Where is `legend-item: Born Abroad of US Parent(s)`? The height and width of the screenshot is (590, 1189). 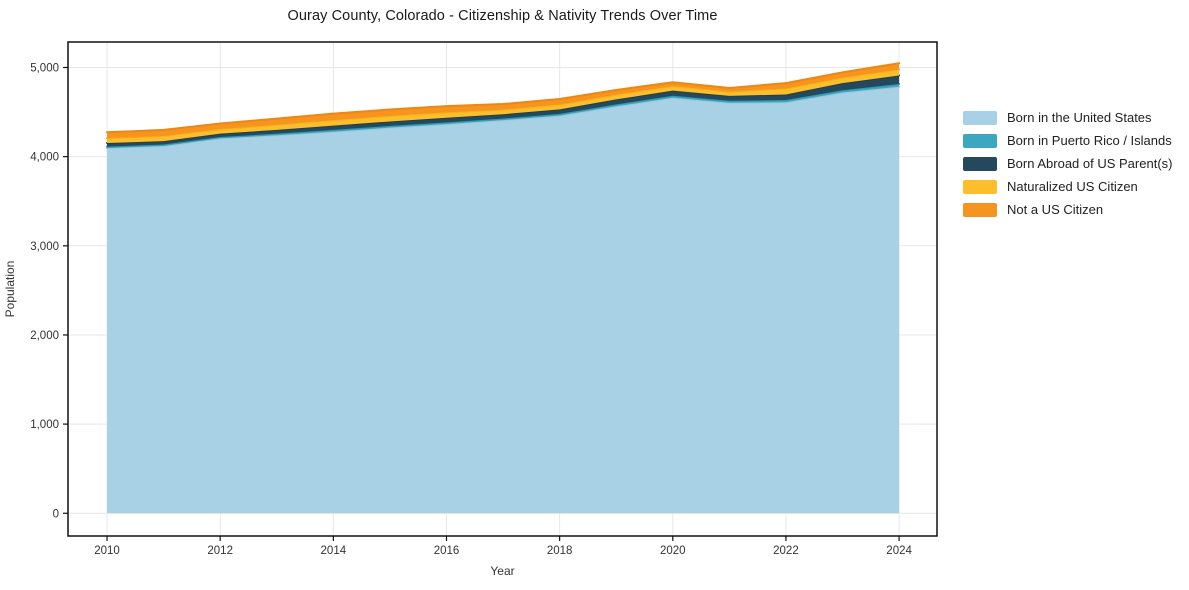
legend-item: Born Abroad of US Parent(s) is located at coordinates (1067, 163).